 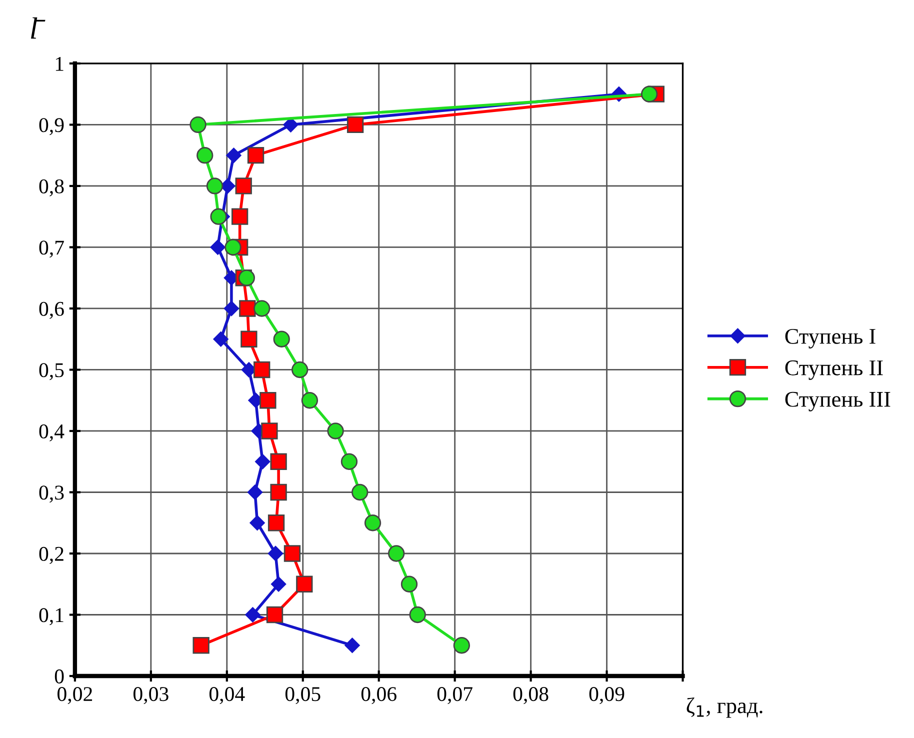 I want to click on y-tick-label: 0,5, so click(x=51, y=371).